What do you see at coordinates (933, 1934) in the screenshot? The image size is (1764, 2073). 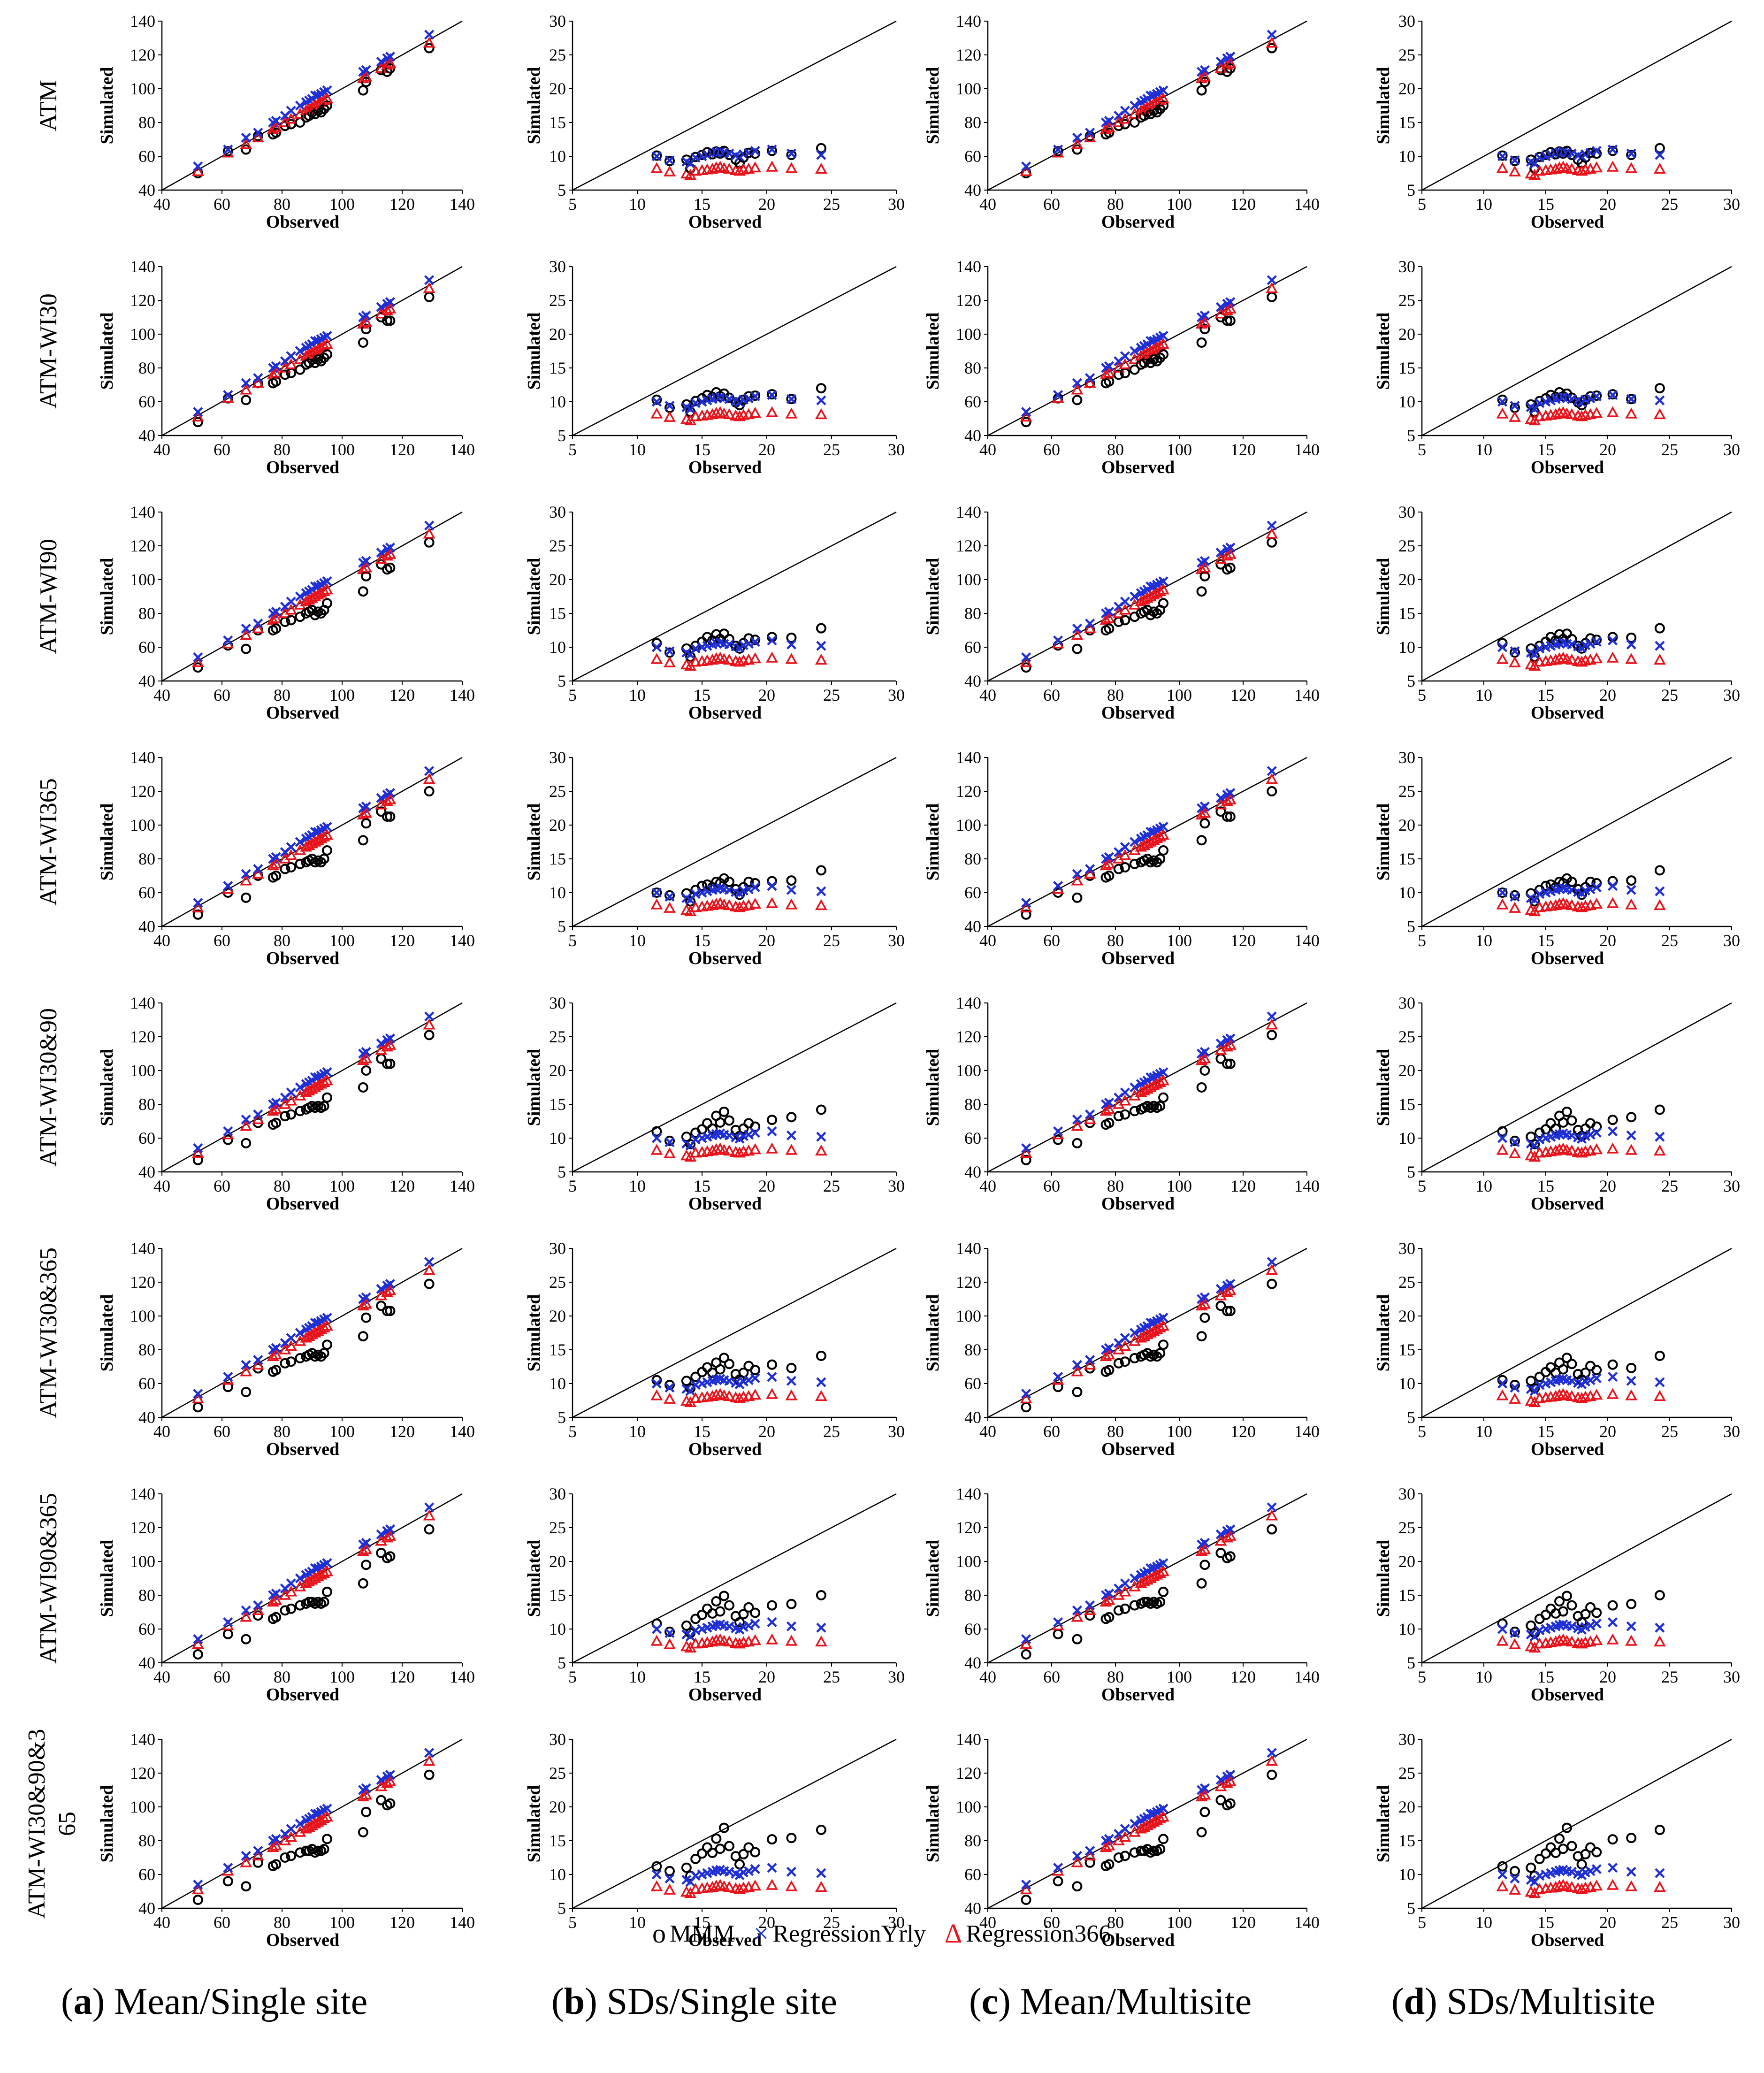 I see `legend: o MMM × RegressionYrly Δ Regression366` at bounding box center [933, 1934].